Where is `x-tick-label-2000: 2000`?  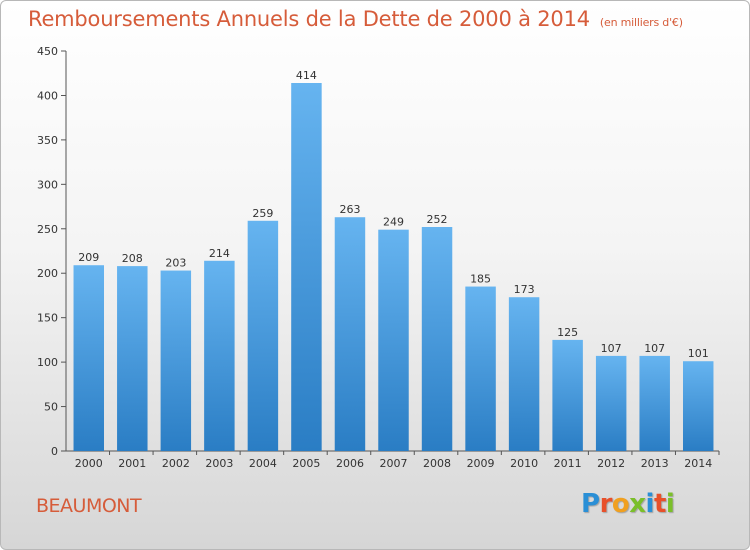 x-tick-label-2000: 2000 is located at coordinates (89, 463).